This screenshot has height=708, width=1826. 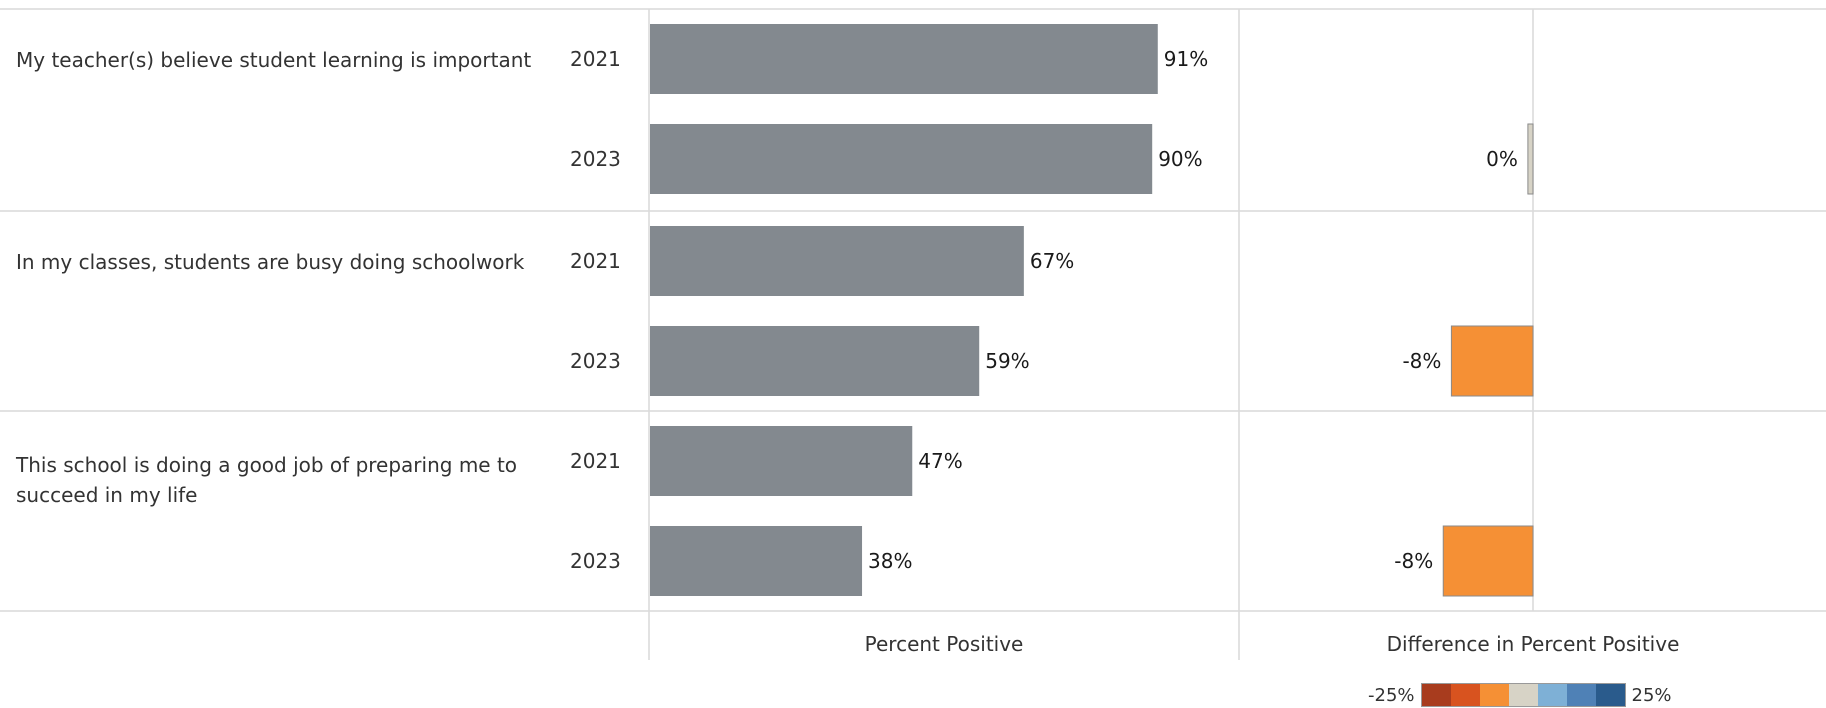 What do you see at coordinates (1533, 644) in the screenshot?
I see `x-axis-title-difference: Difference in Percent Positive` at bounding box center [1533, 644].